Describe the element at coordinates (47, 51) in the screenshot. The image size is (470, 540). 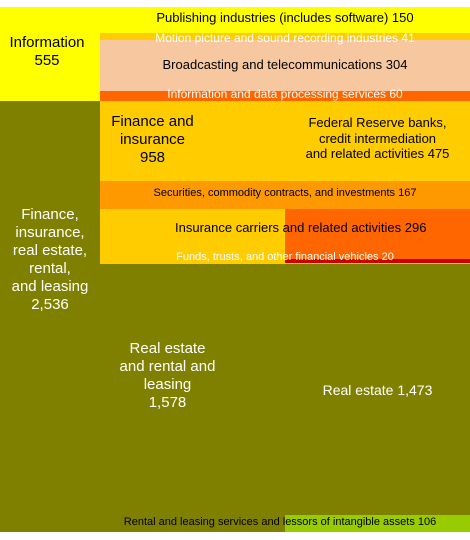
I see `information-label: Information 555` at that location.